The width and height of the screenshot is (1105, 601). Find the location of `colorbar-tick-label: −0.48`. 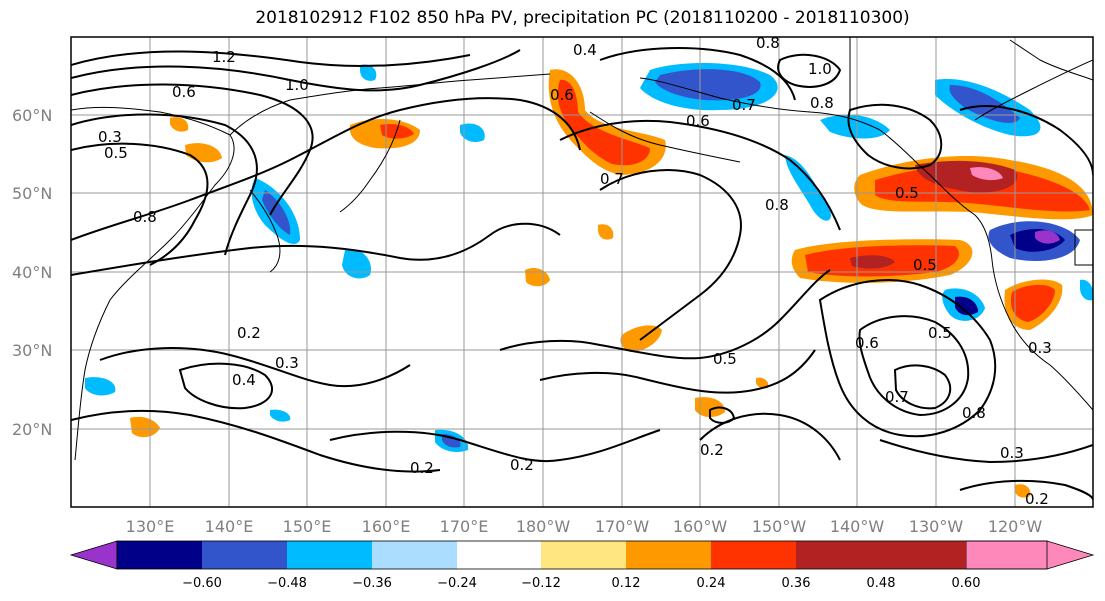

colorbar-tick-label: −0.48 is located at coordinates (287, 583).